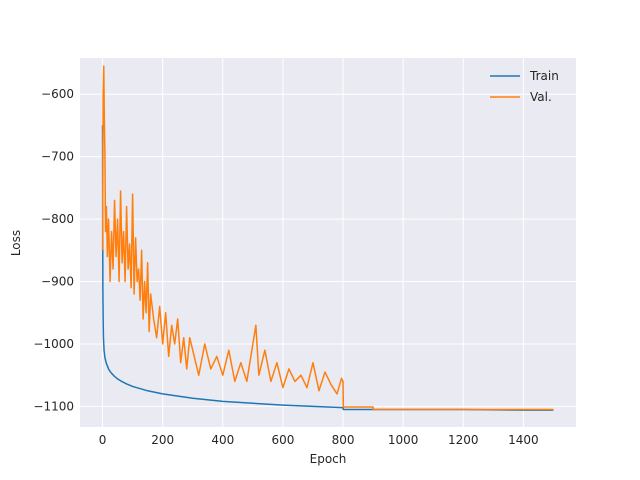 The image size is (640, 480). I want to click on x-tick-label: 1200, so click(463, 440).